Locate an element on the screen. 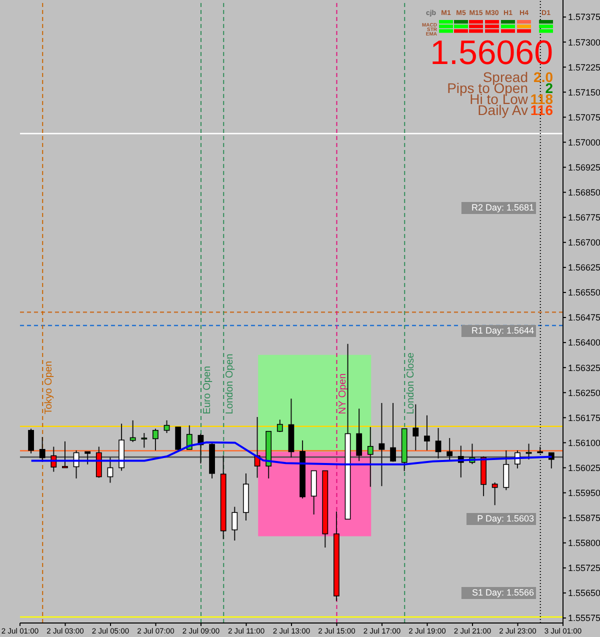 The image size is (600, 637). y-tick-label: 1.57000 is located at coordinates (584, 142).